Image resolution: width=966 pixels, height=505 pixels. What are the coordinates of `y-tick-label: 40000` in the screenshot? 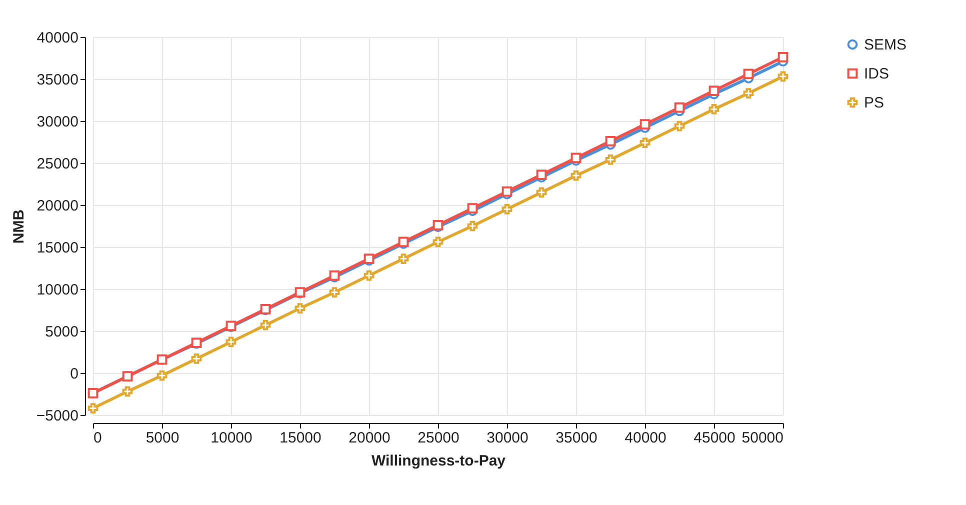 It's located at (57, 38).